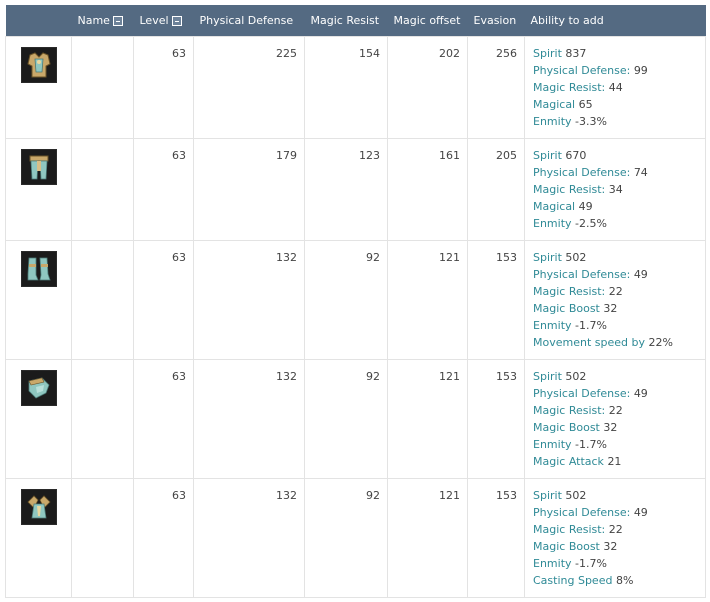 This screenshot has width=710, height=602. Describe the element at coordinates (573, 580) in the screenshot. I see `ability-stat-label: Casting Speed` at that location.